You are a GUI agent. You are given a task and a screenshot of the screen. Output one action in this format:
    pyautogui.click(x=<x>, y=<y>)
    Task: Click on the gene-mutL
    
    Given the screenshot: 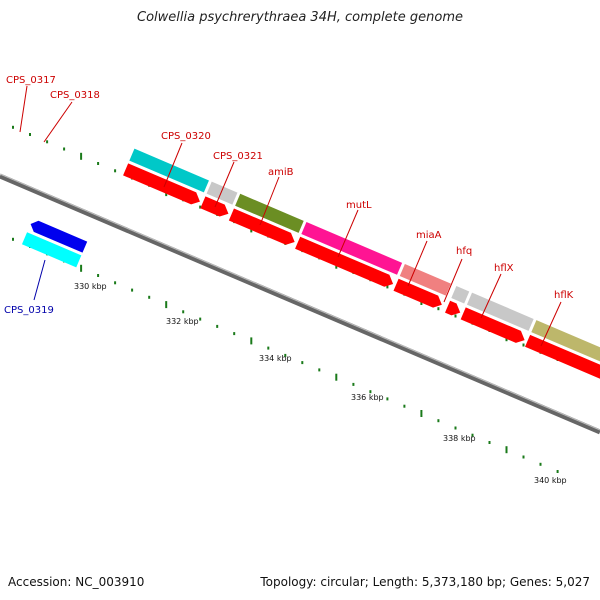 What is the action you would take?
    pyautogui.click(x=352, y=248)
    